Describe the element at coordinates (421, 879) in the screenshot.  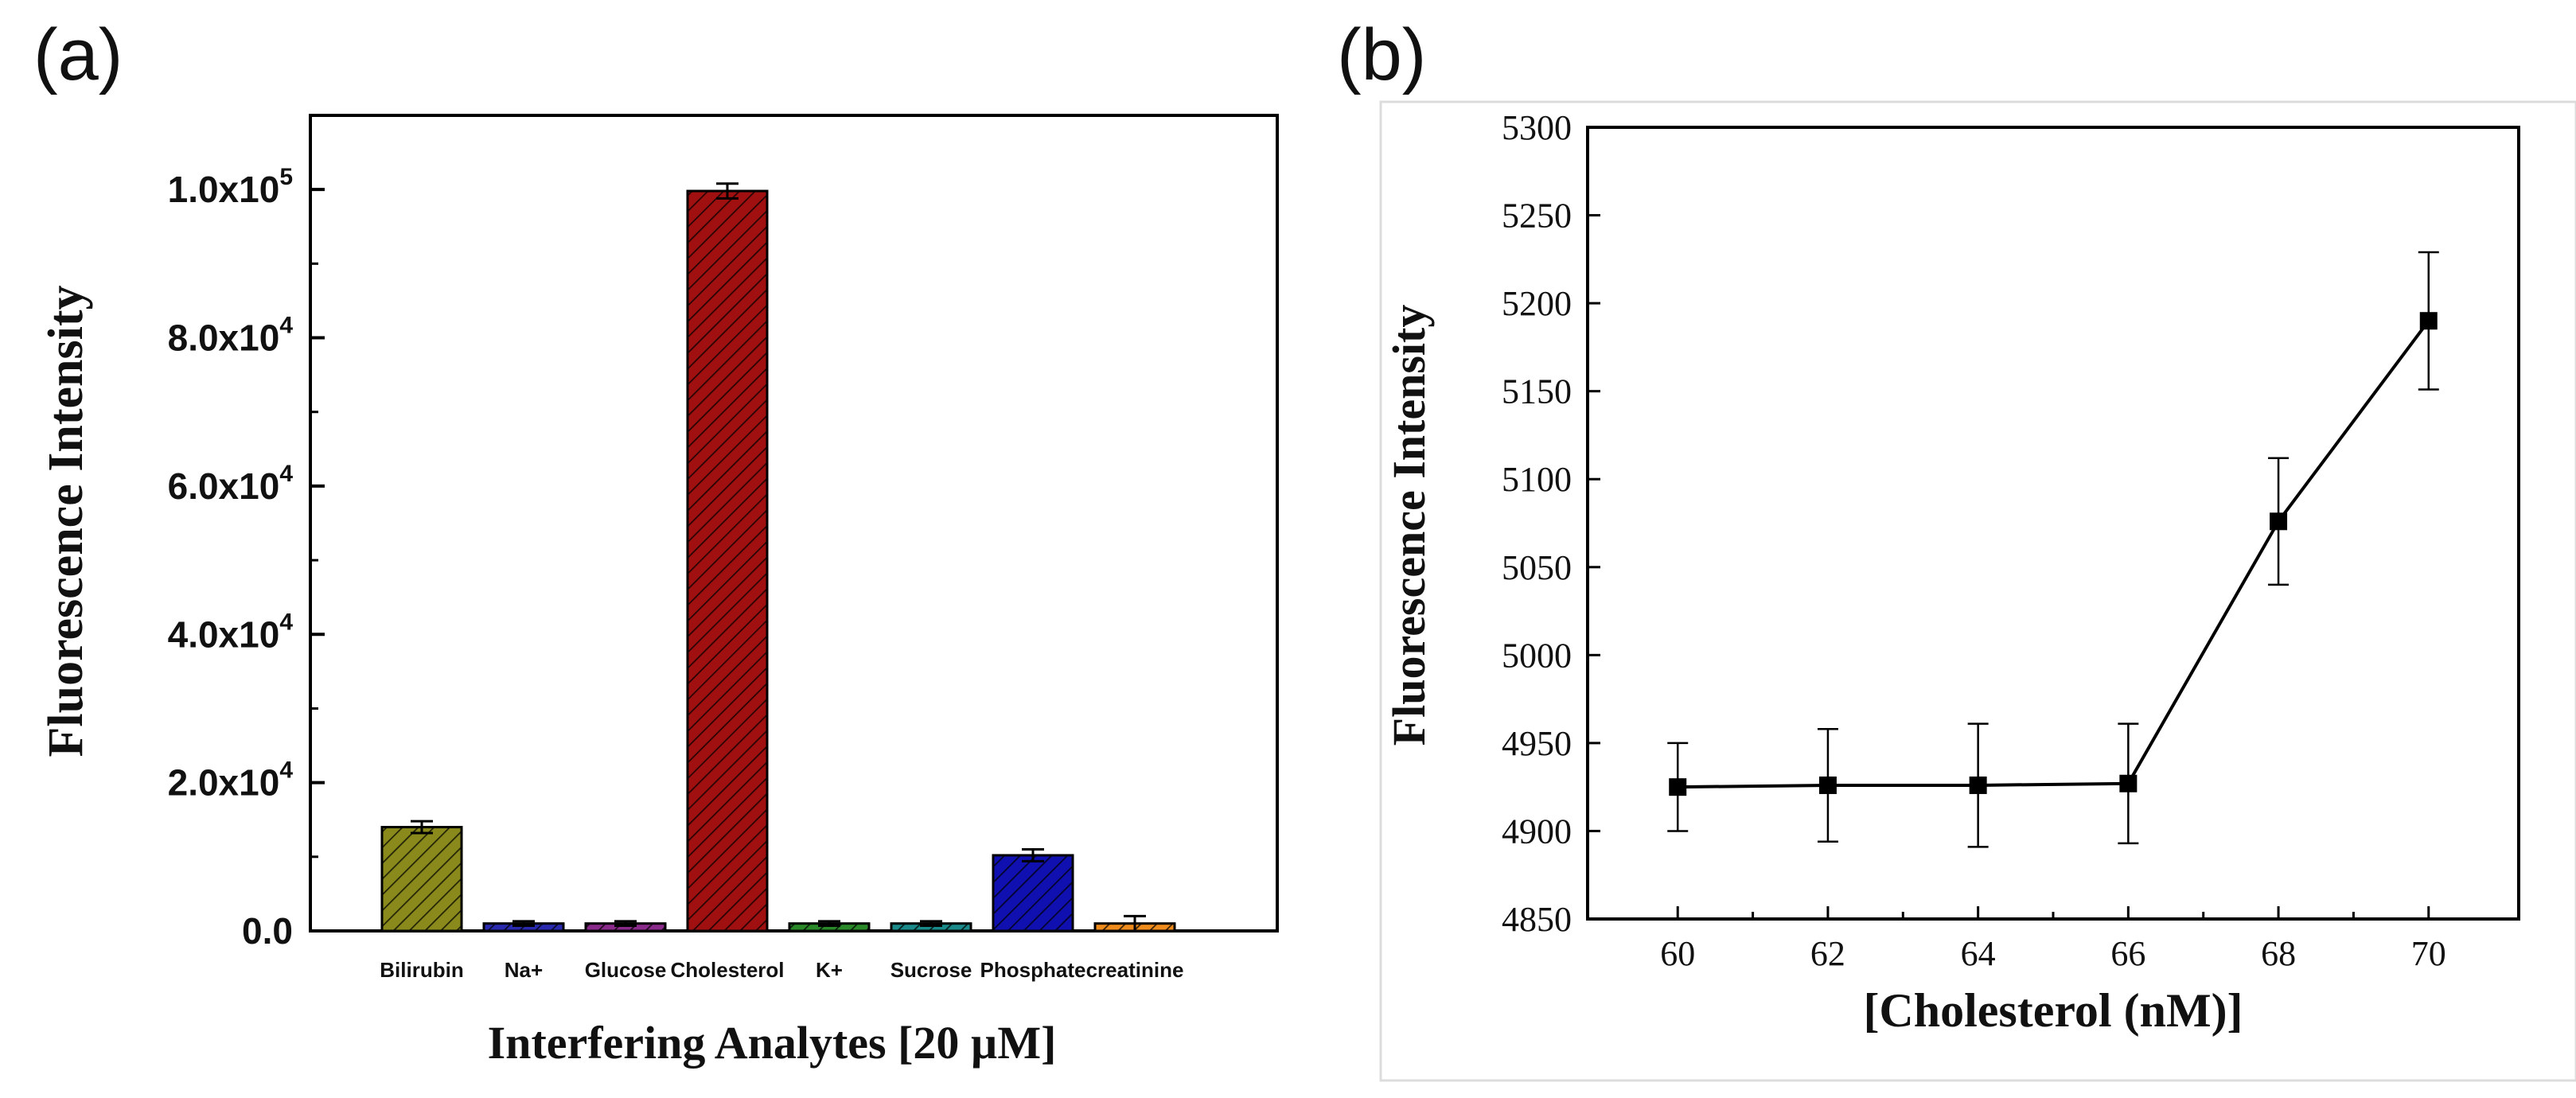
I see `bar-bilirubin` at that location.